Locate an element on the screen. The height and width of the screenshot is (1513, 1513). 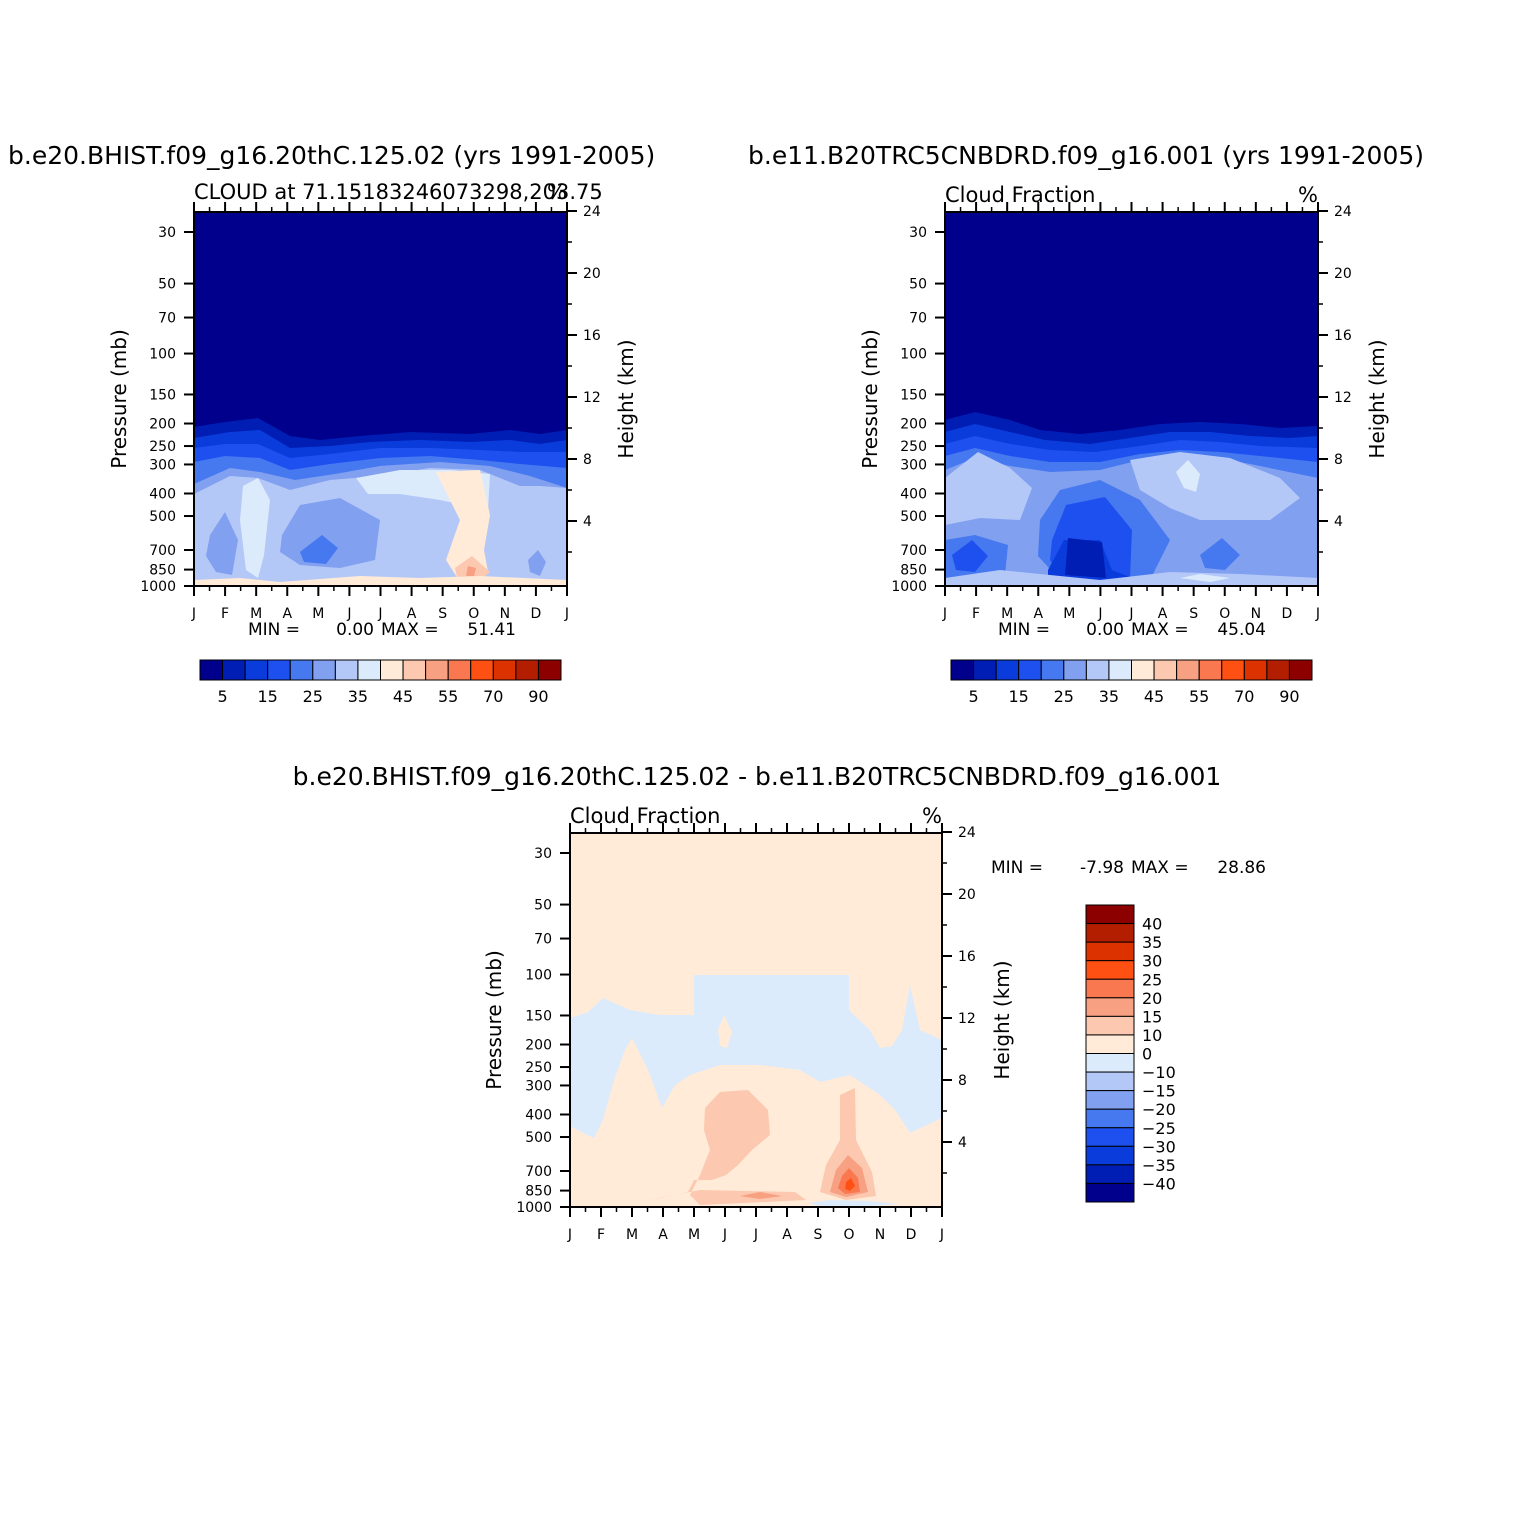
y2-tick-label: 12 is located at coordinates (1343, 398).